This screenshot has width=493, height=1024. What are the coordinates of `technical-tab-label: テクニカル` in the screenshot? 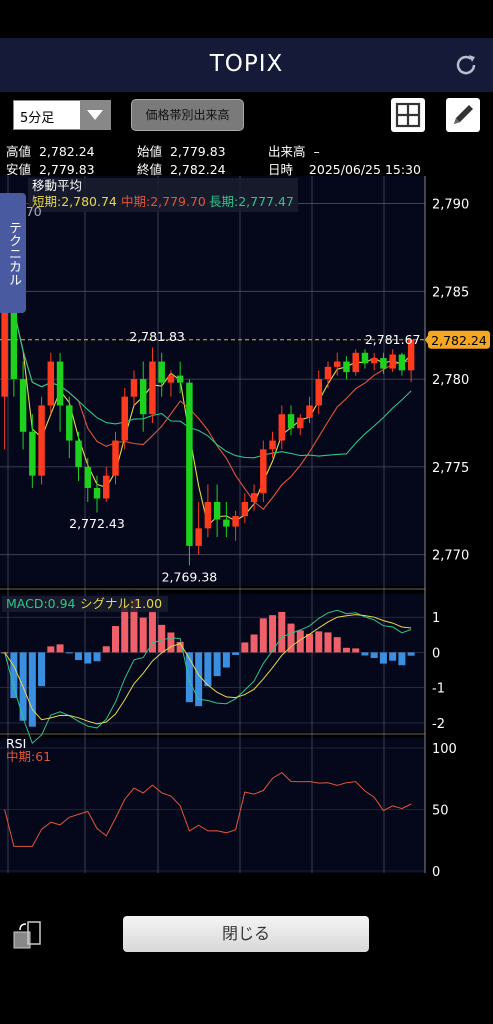 It's located at (13, 253).